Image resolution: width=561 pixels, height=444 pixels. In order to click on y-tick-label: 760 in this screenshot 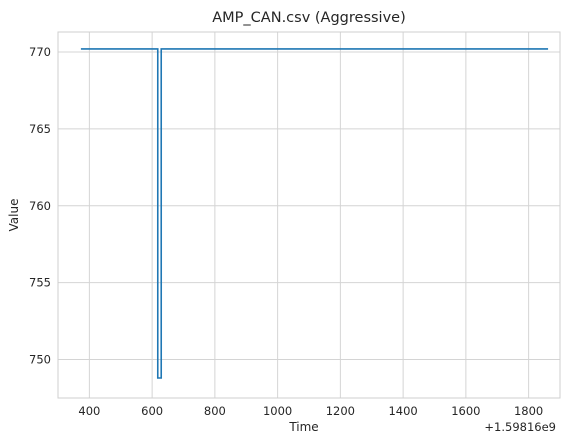, I will do `click(40, 206)`.